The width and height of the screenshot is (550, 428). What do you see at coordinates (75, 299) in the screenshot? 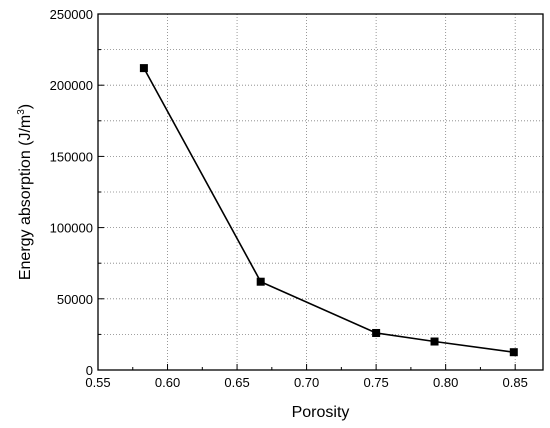
I see `y-tick-label: 50000` at bounding box center [75, 299].